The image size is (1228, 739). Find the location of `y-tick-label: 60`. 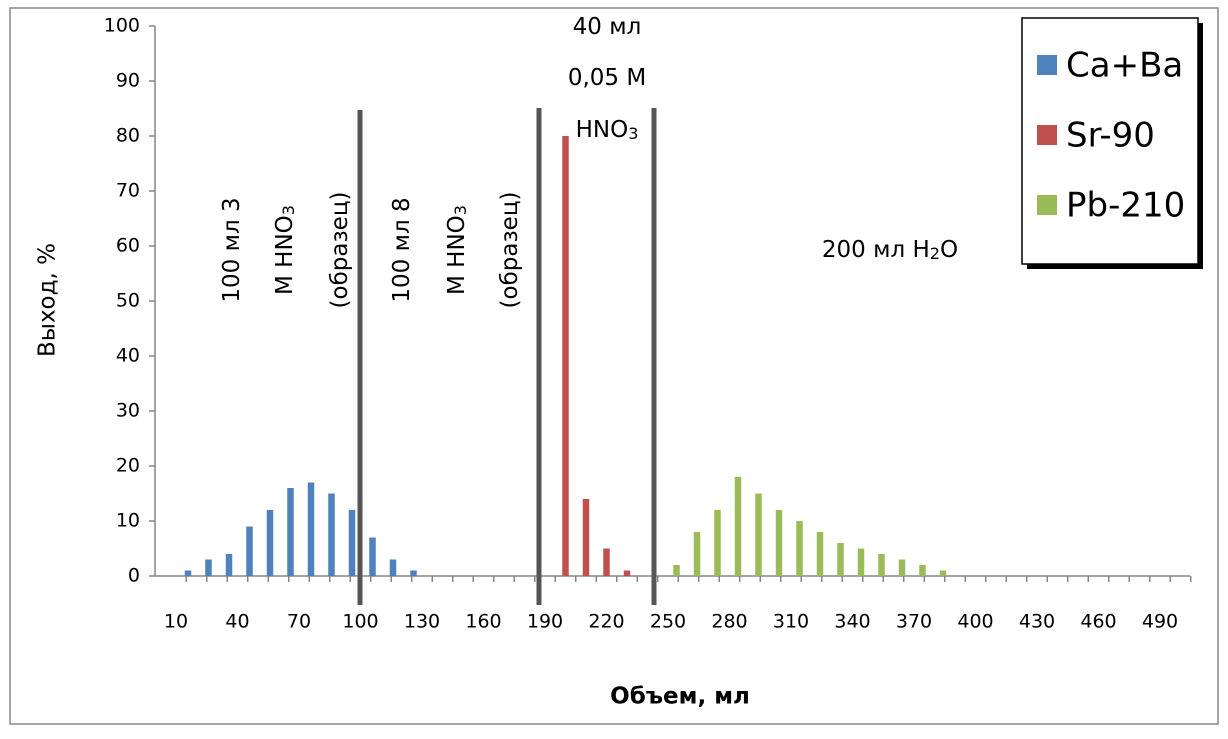

y-tick-label: 60 is located at coordinates (128, 246).